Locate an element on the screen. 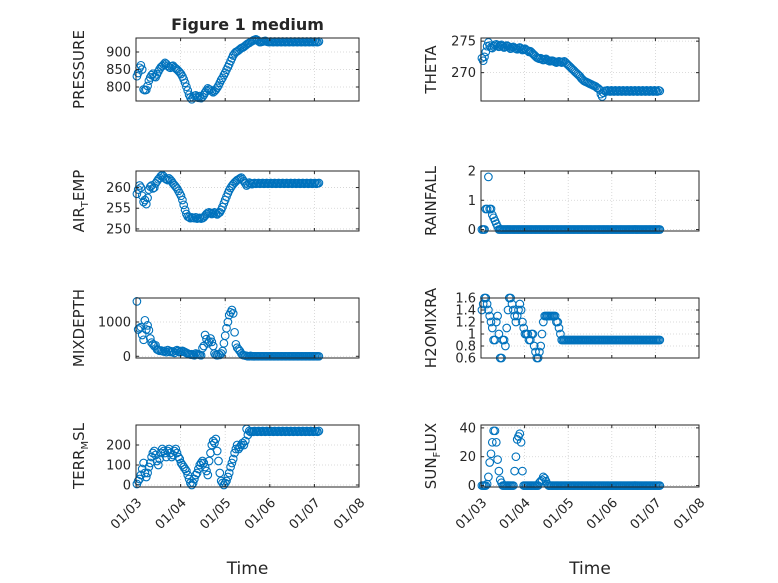  axes-background is located at coordinates (590, 201).